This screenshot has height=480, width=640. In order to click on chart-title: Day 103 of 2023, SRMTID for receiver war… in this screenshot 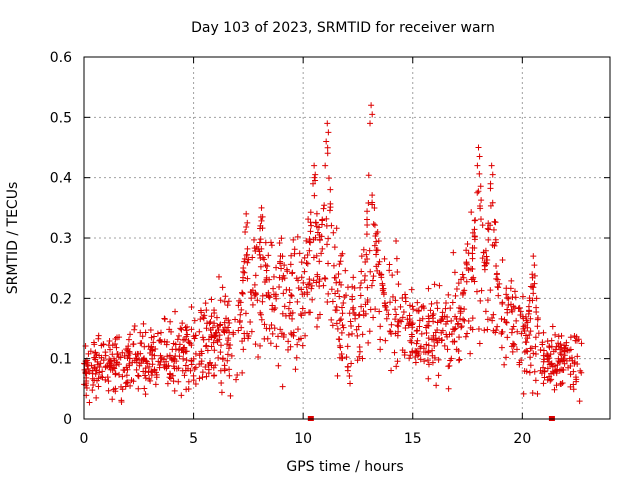, I will do `click(343, 28)`.